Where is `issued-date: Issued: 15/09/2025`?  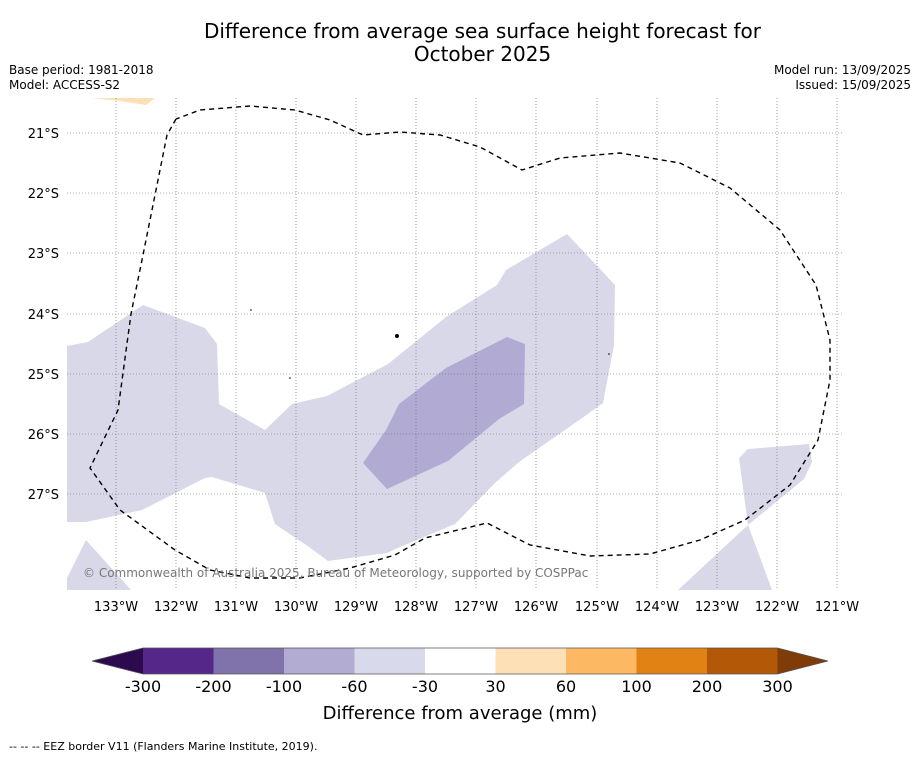 issued-date: Issued: 15/09/2025 is located at coordinates (853, 85).